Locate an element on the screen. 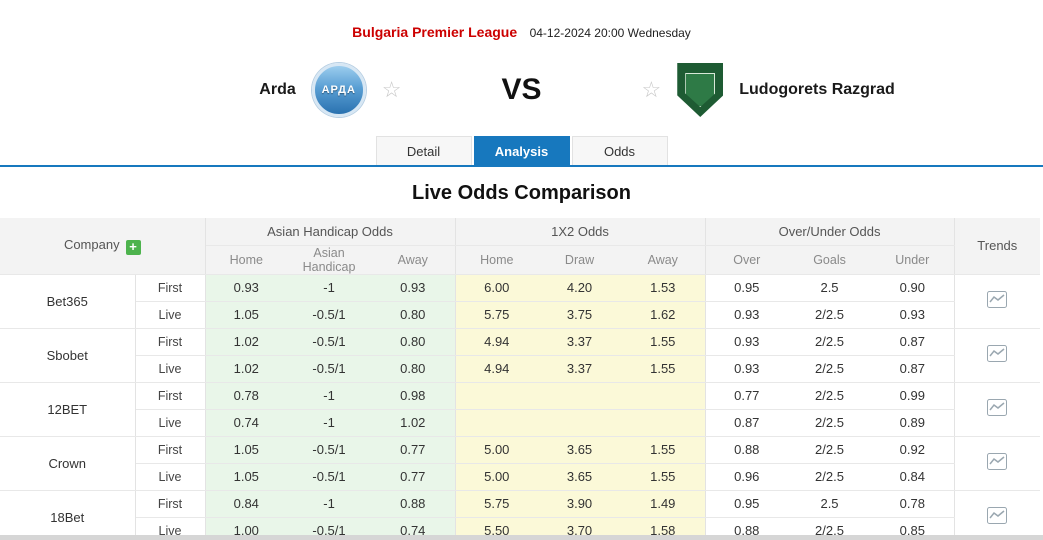 The height and width of the screenshot is (540, 1043). odds-cell: 1.02 is located at coordinates (246, 369).